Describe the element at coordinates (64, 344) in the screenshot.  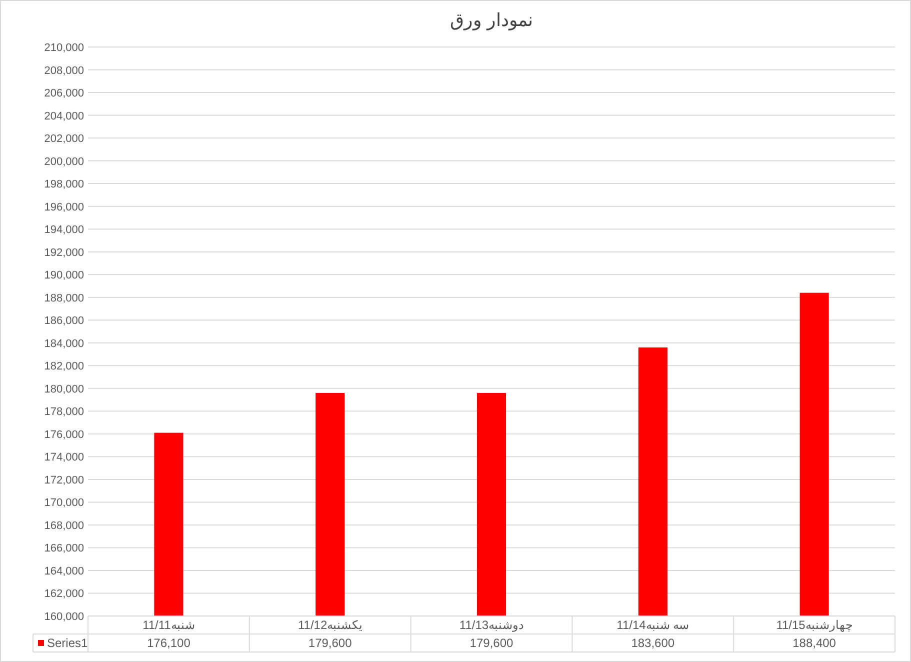
I see `y-tick-label: 184,000` at that location.